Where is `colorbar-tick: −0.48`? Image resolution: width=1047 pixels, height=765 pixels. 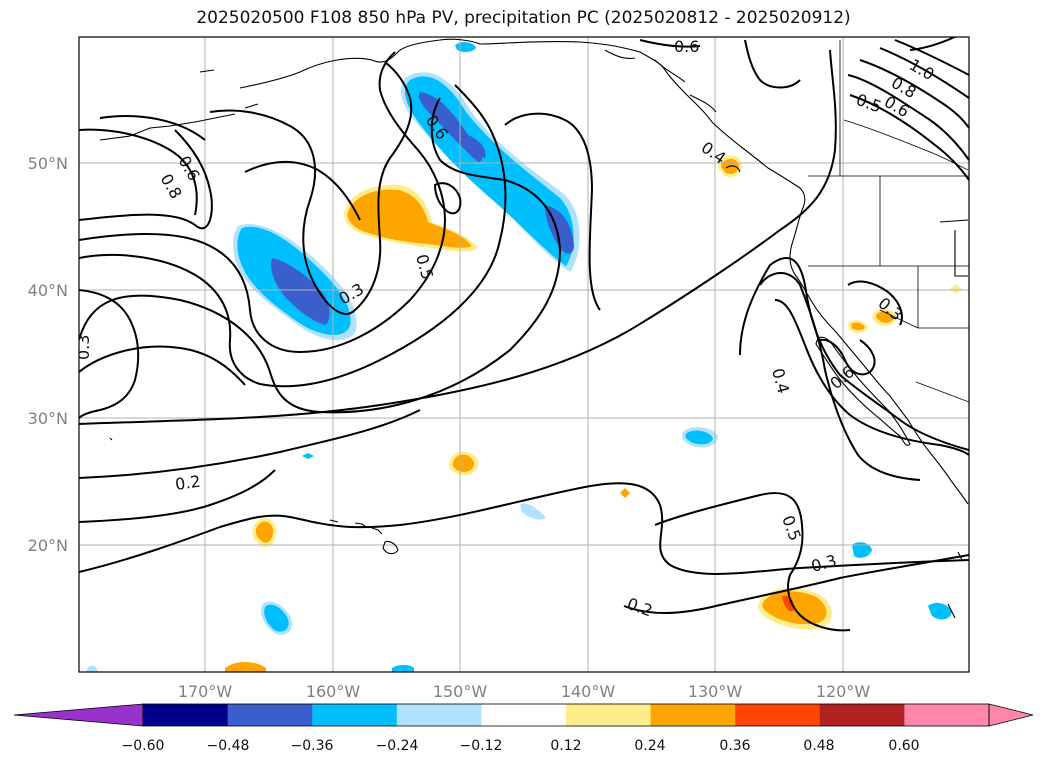
colorbar-tick: −0.48 is located at coordinates (228, 746).